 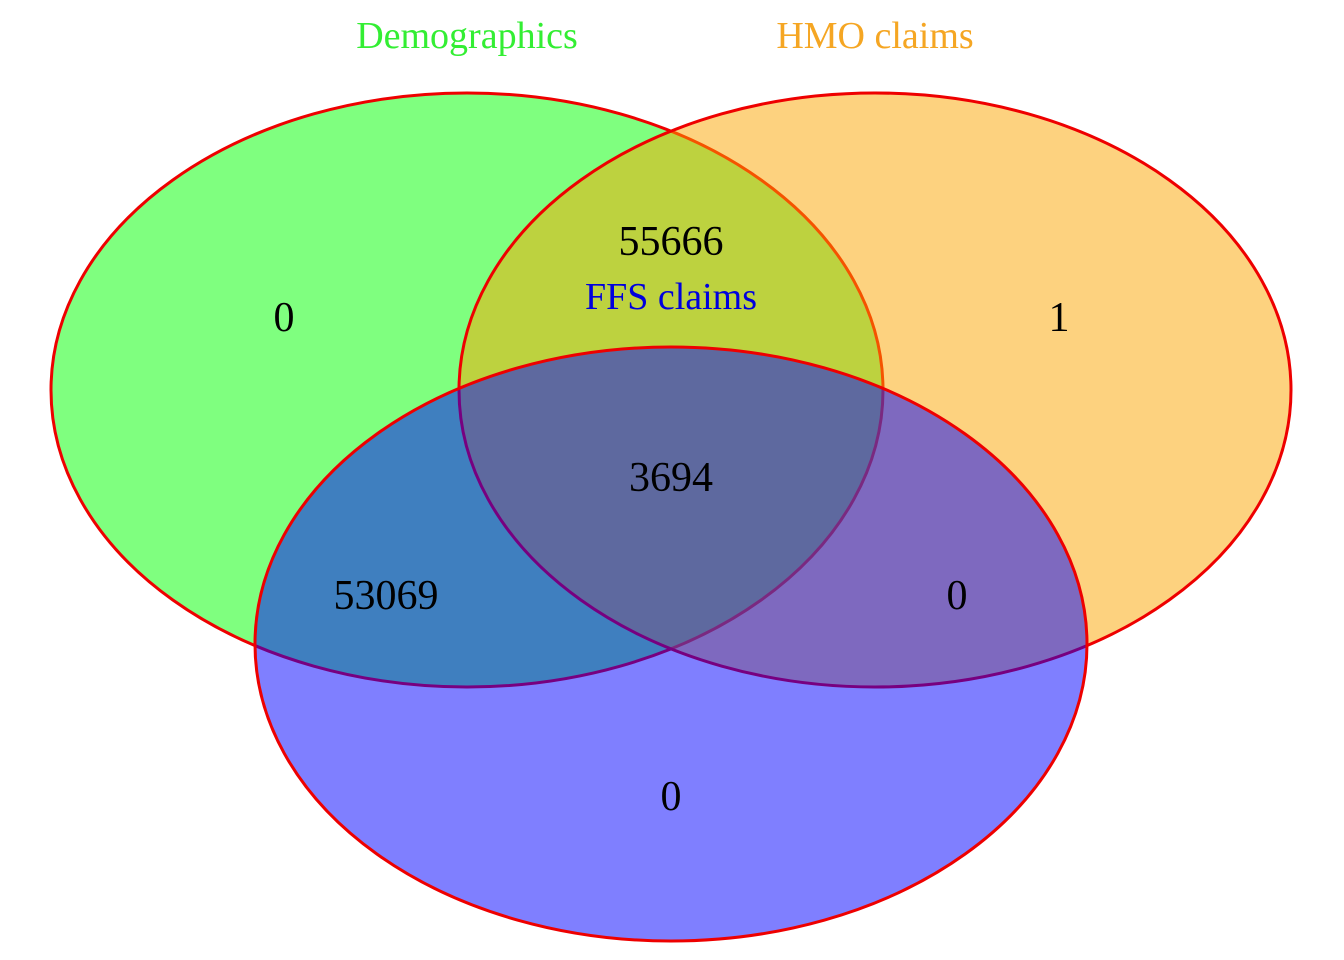 I want to click on hmo-claims-set-label: HMO claims, so click(x=874, y=36).